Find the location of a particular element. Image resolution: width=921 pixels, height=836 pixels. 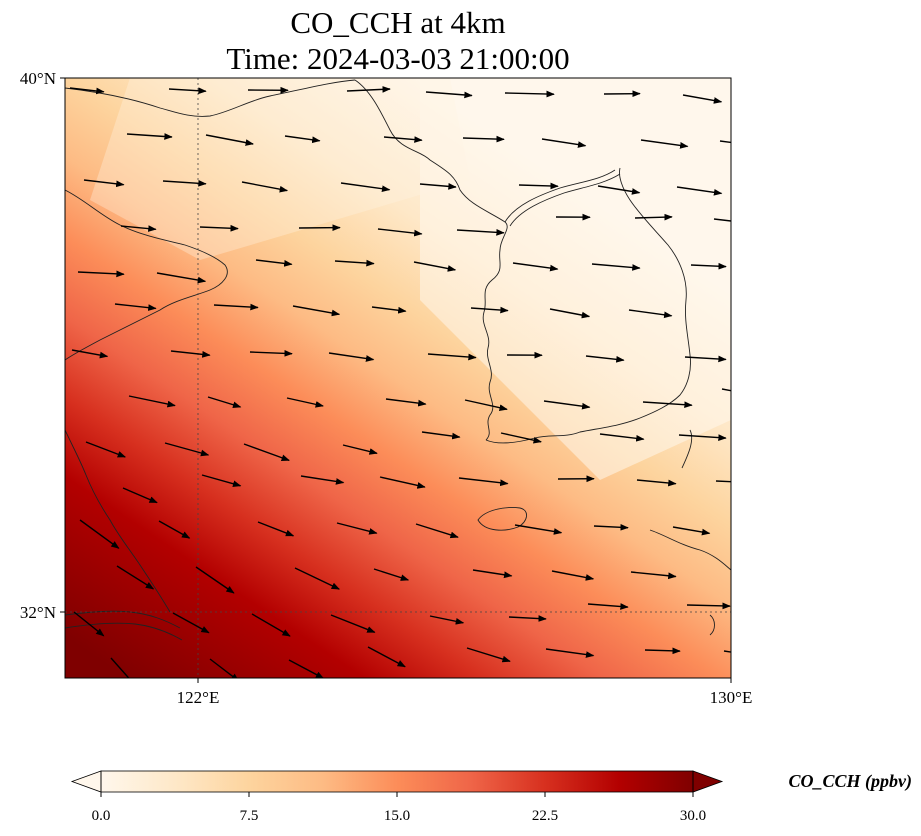

colorbar-title: CO_CCH (ppbv) is located at coordinates (851, 781).